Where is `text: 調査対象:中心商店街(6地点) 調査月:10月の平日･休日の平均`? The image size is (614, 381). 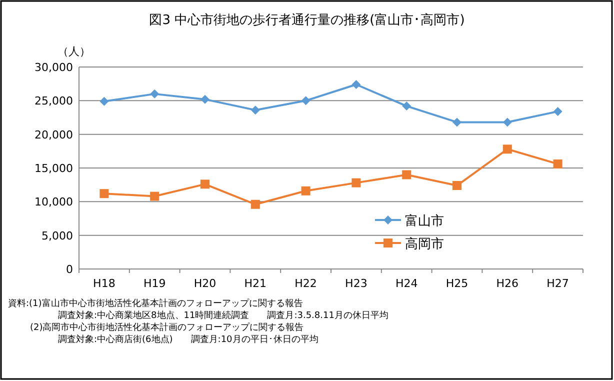
text: 調査対象:中心商店街(6地点) 調査月:10月の平日･休日の平均 is located at coordinates (188, 339).